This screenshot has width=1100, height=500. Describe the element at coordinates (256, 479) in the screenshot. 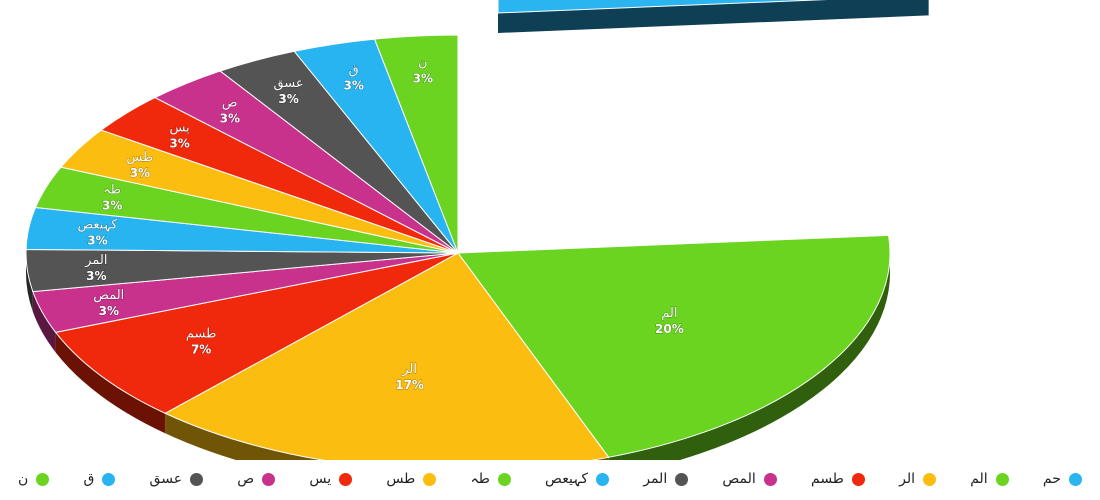

I see `legend-item: ص` at that location.